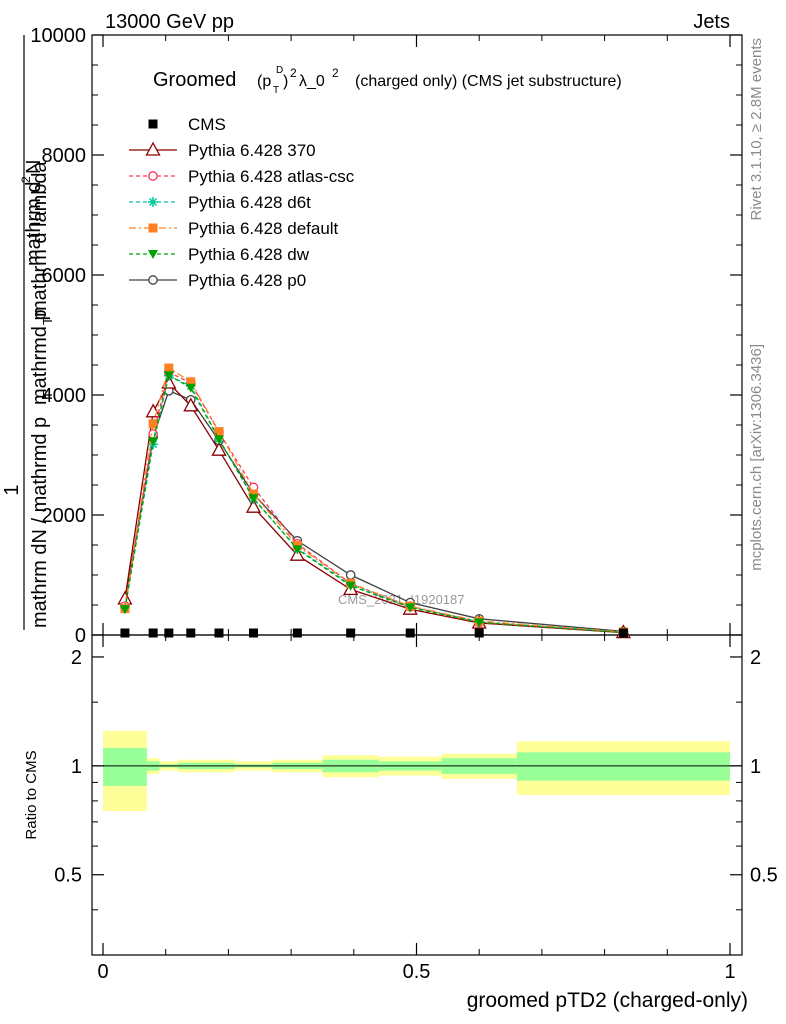 This screenshot has height=1024, width=786. Describe the element at coordinates (711, 22) in the screenshot. I see `header-right: Jets` at that location.